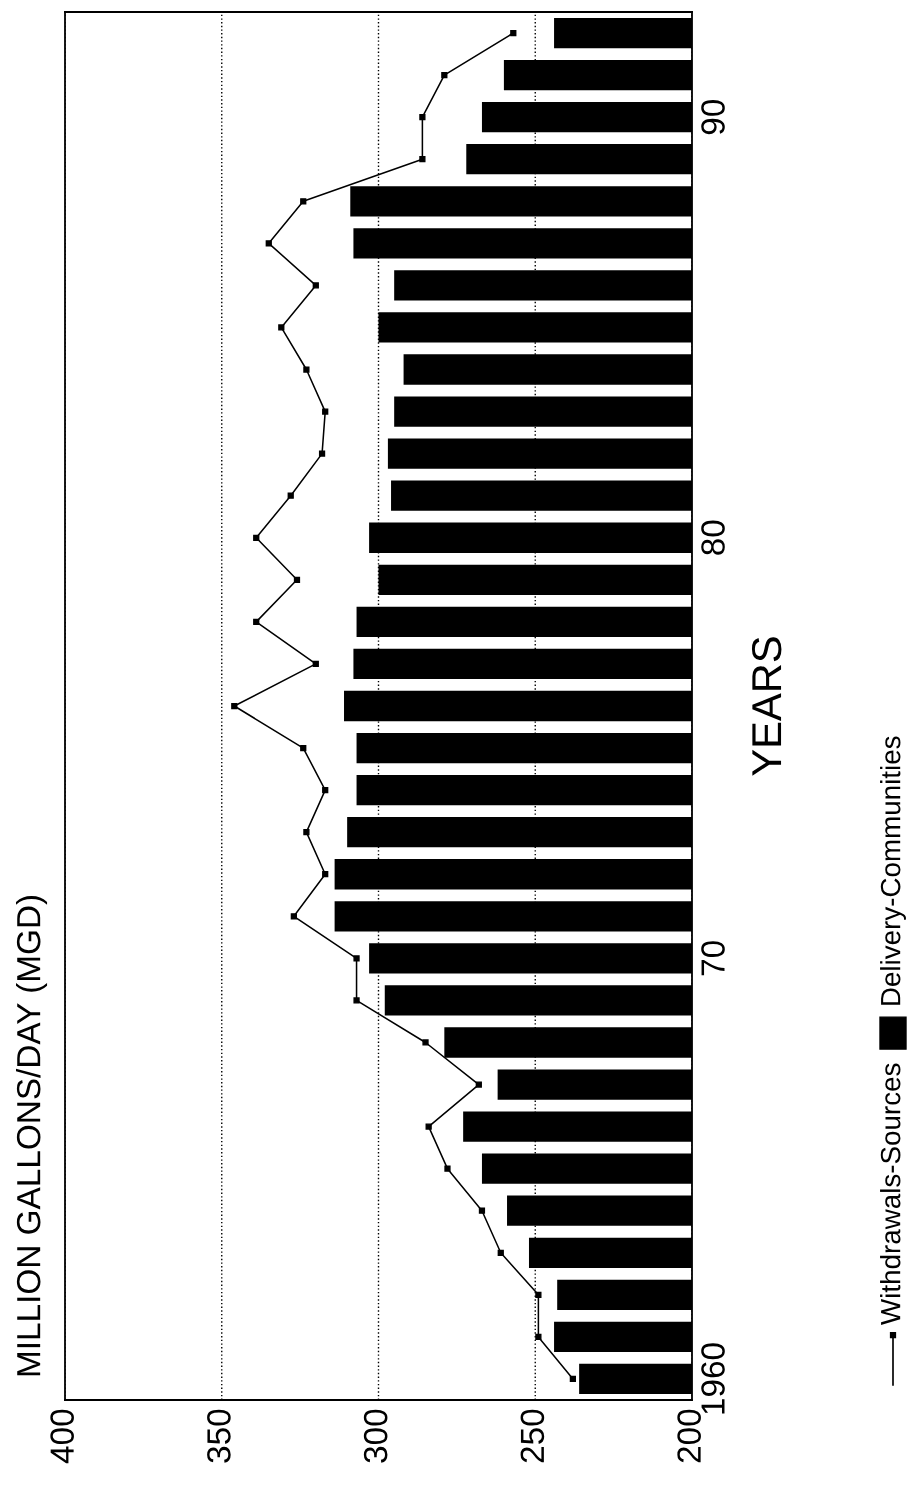  I want to click on x-tick-label: 300, so click(375, 1436).